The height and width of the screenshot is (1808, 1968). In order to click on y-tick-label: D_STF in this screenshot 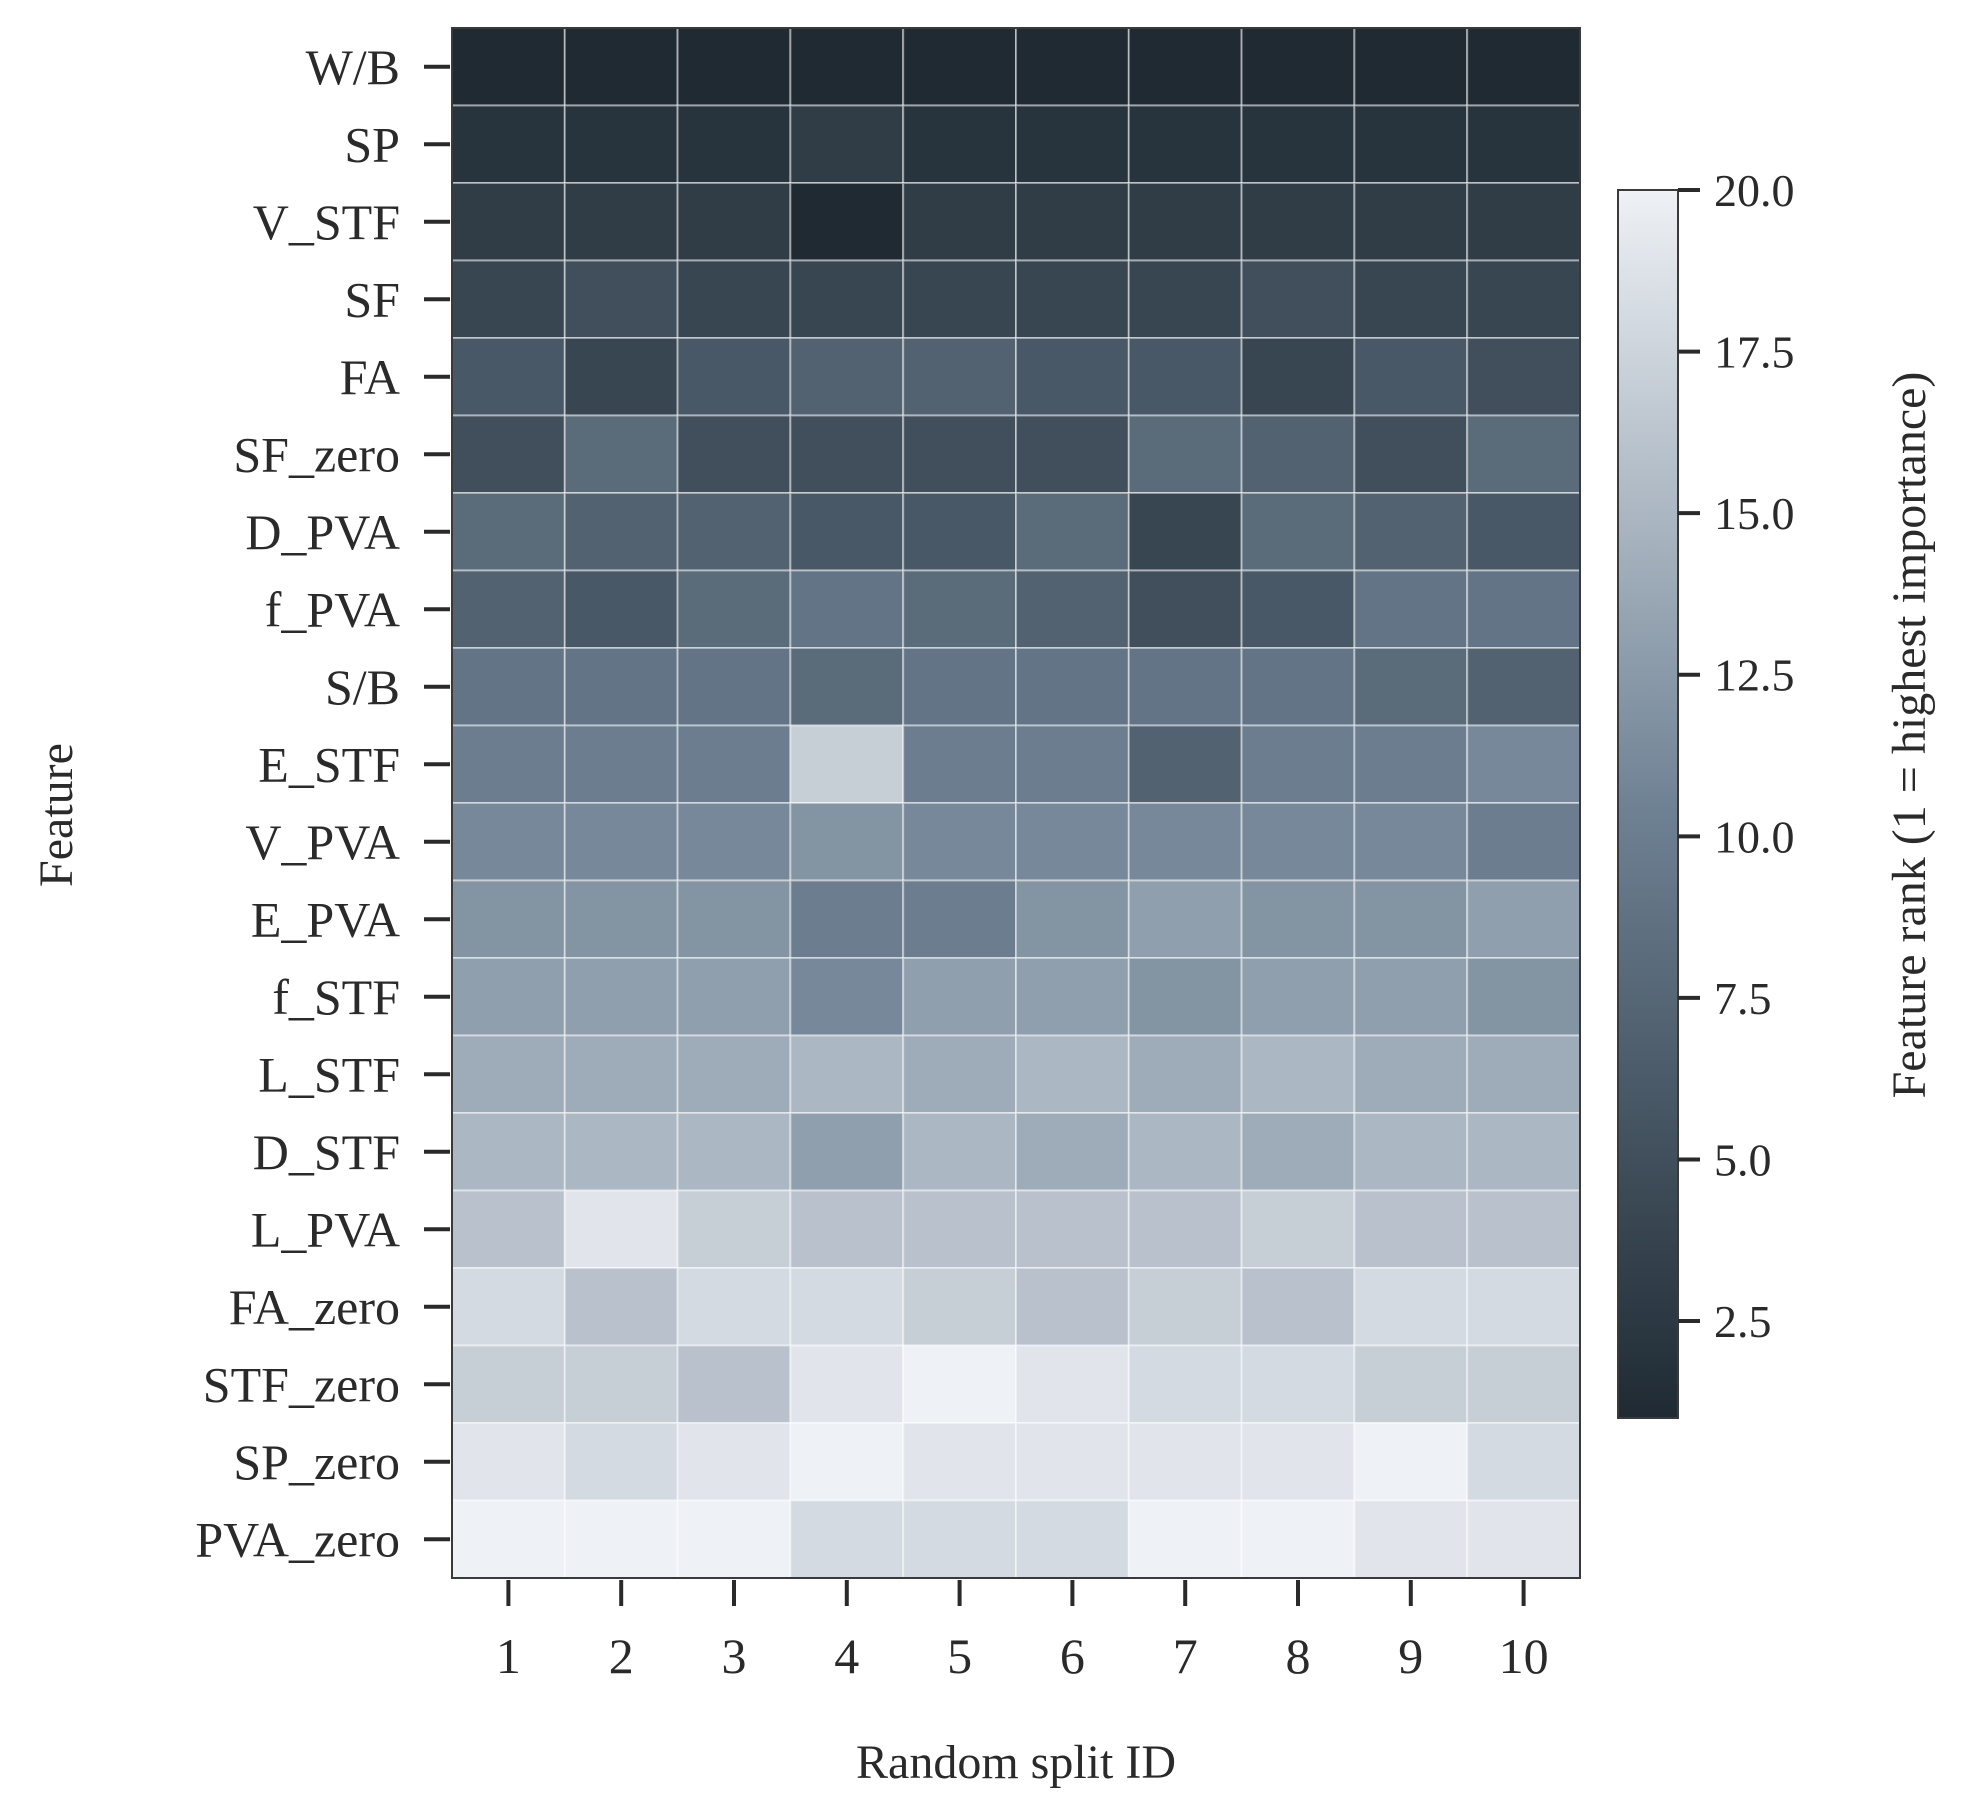, I will do `click(326, 1152)`.